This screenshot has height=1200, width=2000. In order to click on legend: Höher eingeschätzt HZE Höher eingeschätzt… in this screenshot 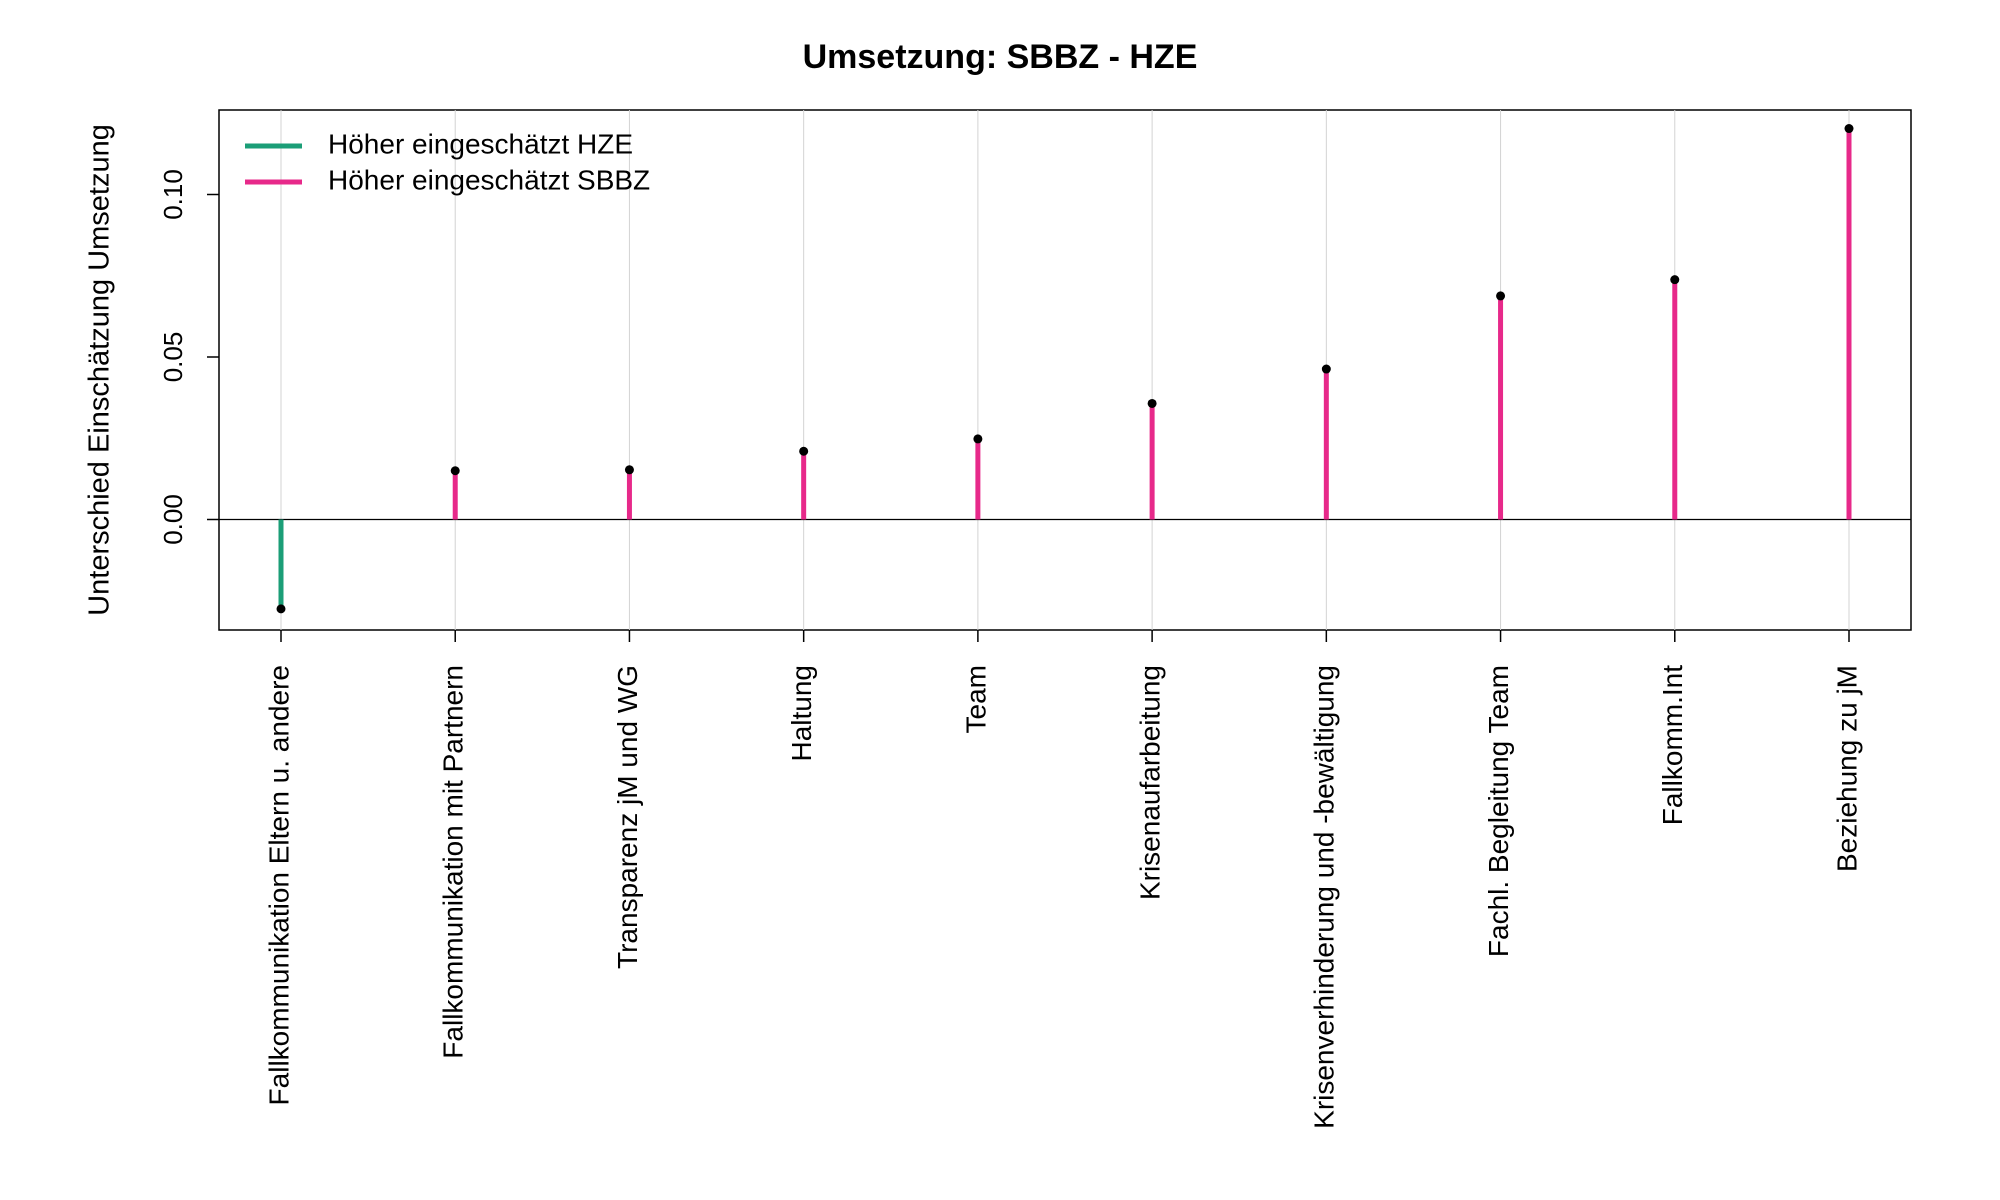, I will do `click(447, 161)`.